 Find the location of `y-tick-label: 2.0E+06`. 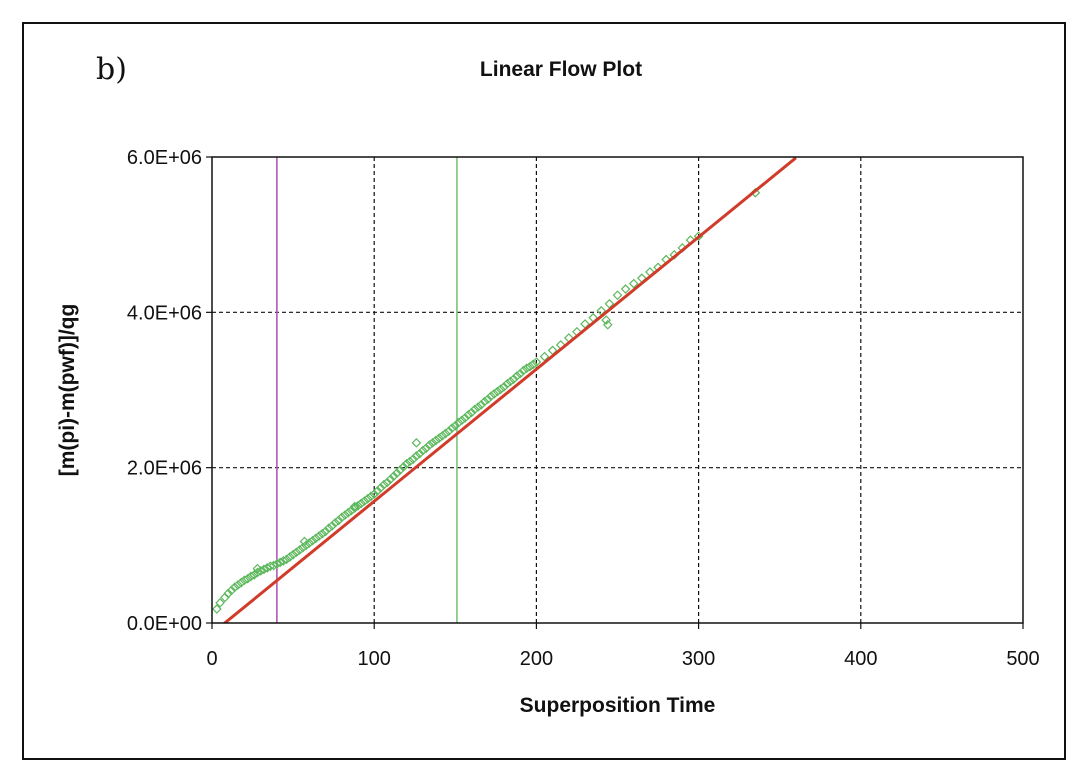

y-tick-label: 2.0E+06 is located at coordinates (164, 469).